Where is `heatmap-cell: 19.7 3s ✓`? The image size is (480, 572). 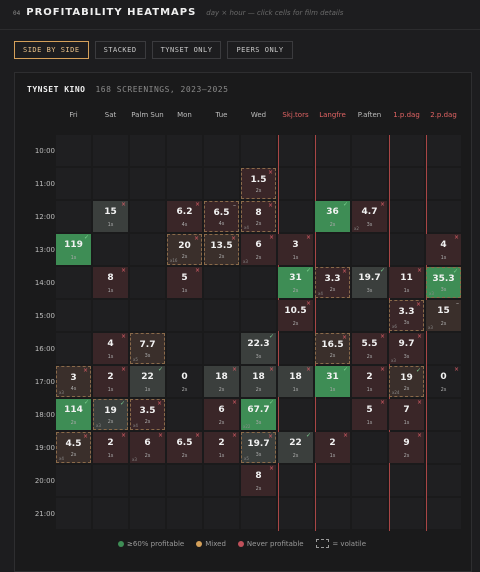 heatmap-cell: 19.7 3s ✓ is located at coordinates (369, 282).